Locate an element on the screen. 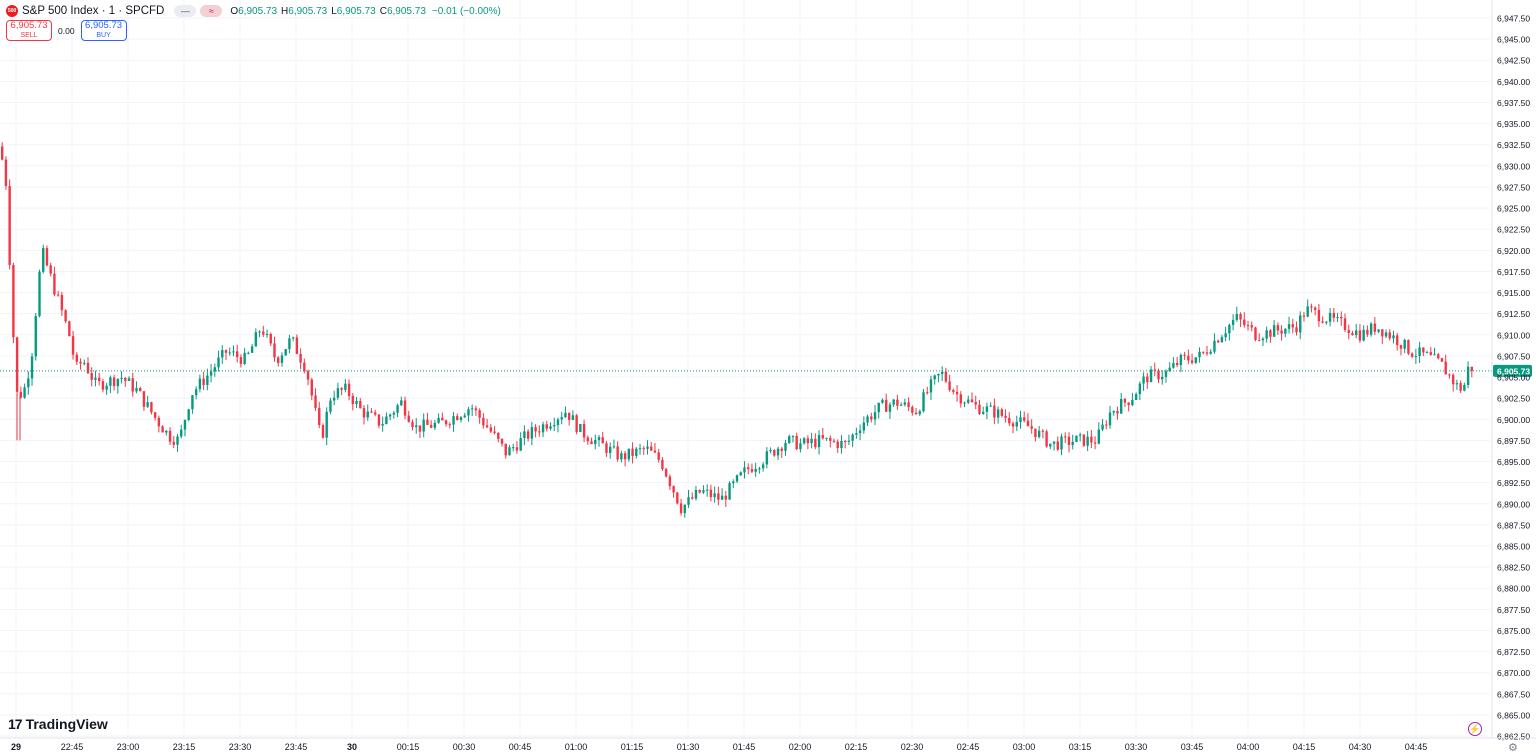 This screenshot has height=755, width=1536. compare-button: ≈ is located at coordinates (211, 11).